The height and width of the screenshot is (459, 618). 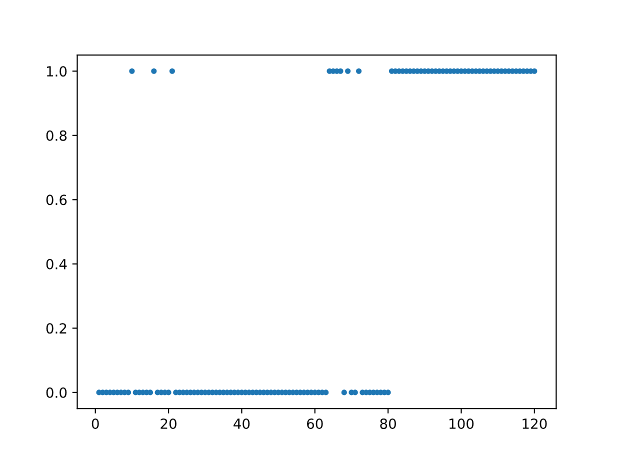 I want to click on x-tick-label: 60, so click(x=315, y=423).